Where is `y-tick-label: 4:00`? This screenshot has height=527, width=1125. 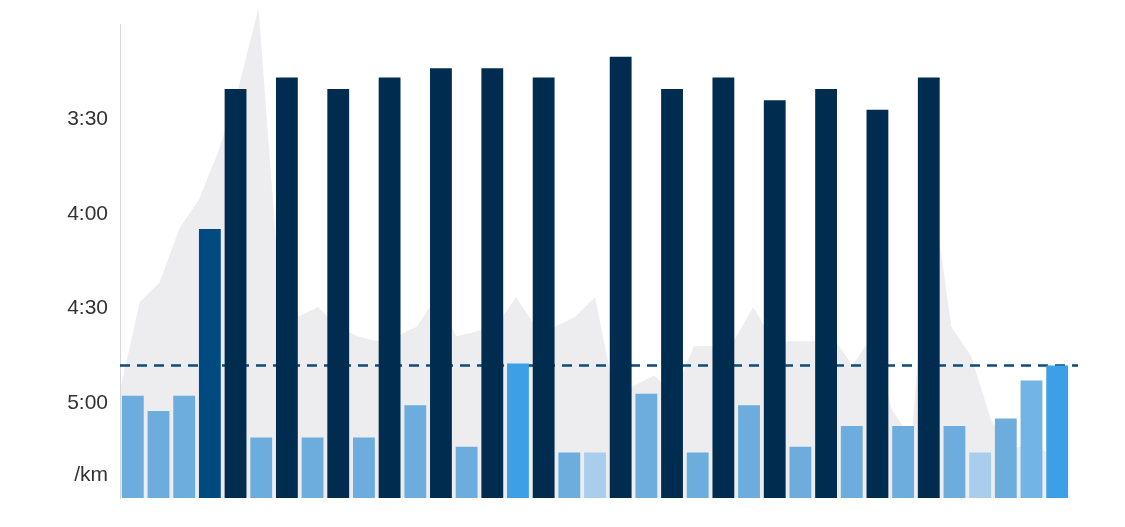
y-tick-label: 4:00 is located at coordinates (87, 212).